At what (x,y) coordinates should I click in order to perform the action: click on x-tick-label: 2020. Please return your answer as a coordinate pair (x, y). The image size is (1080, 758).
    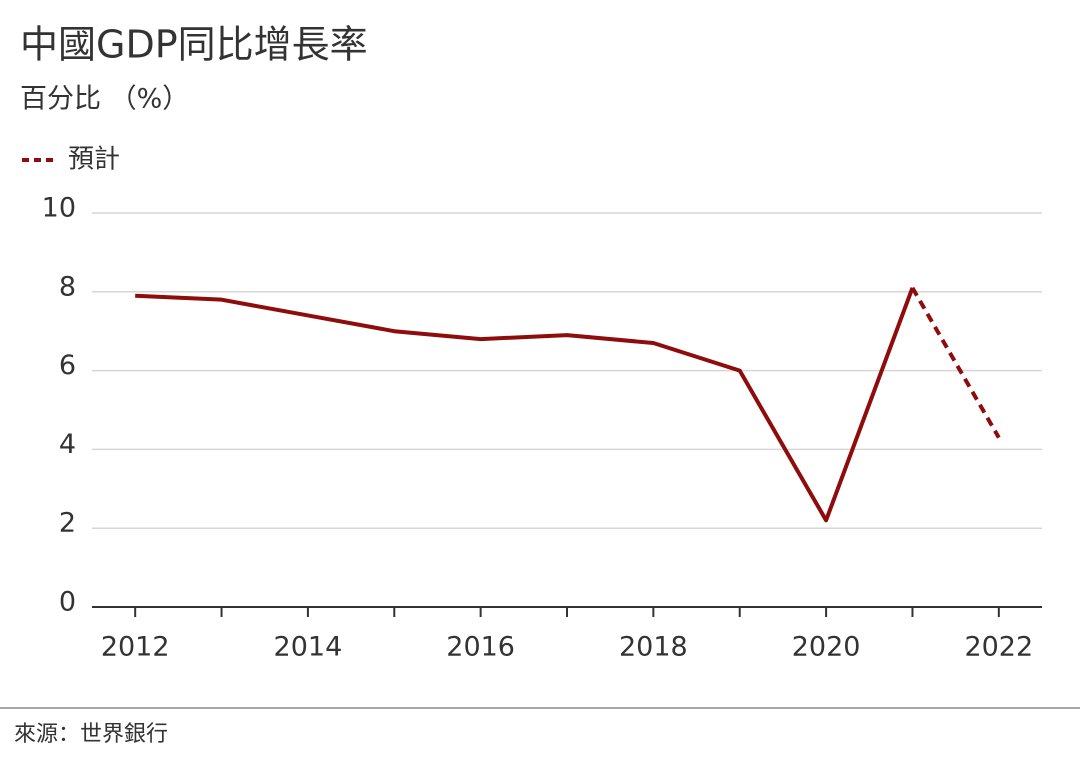
    Looking at the image, I should click on (826, 647).